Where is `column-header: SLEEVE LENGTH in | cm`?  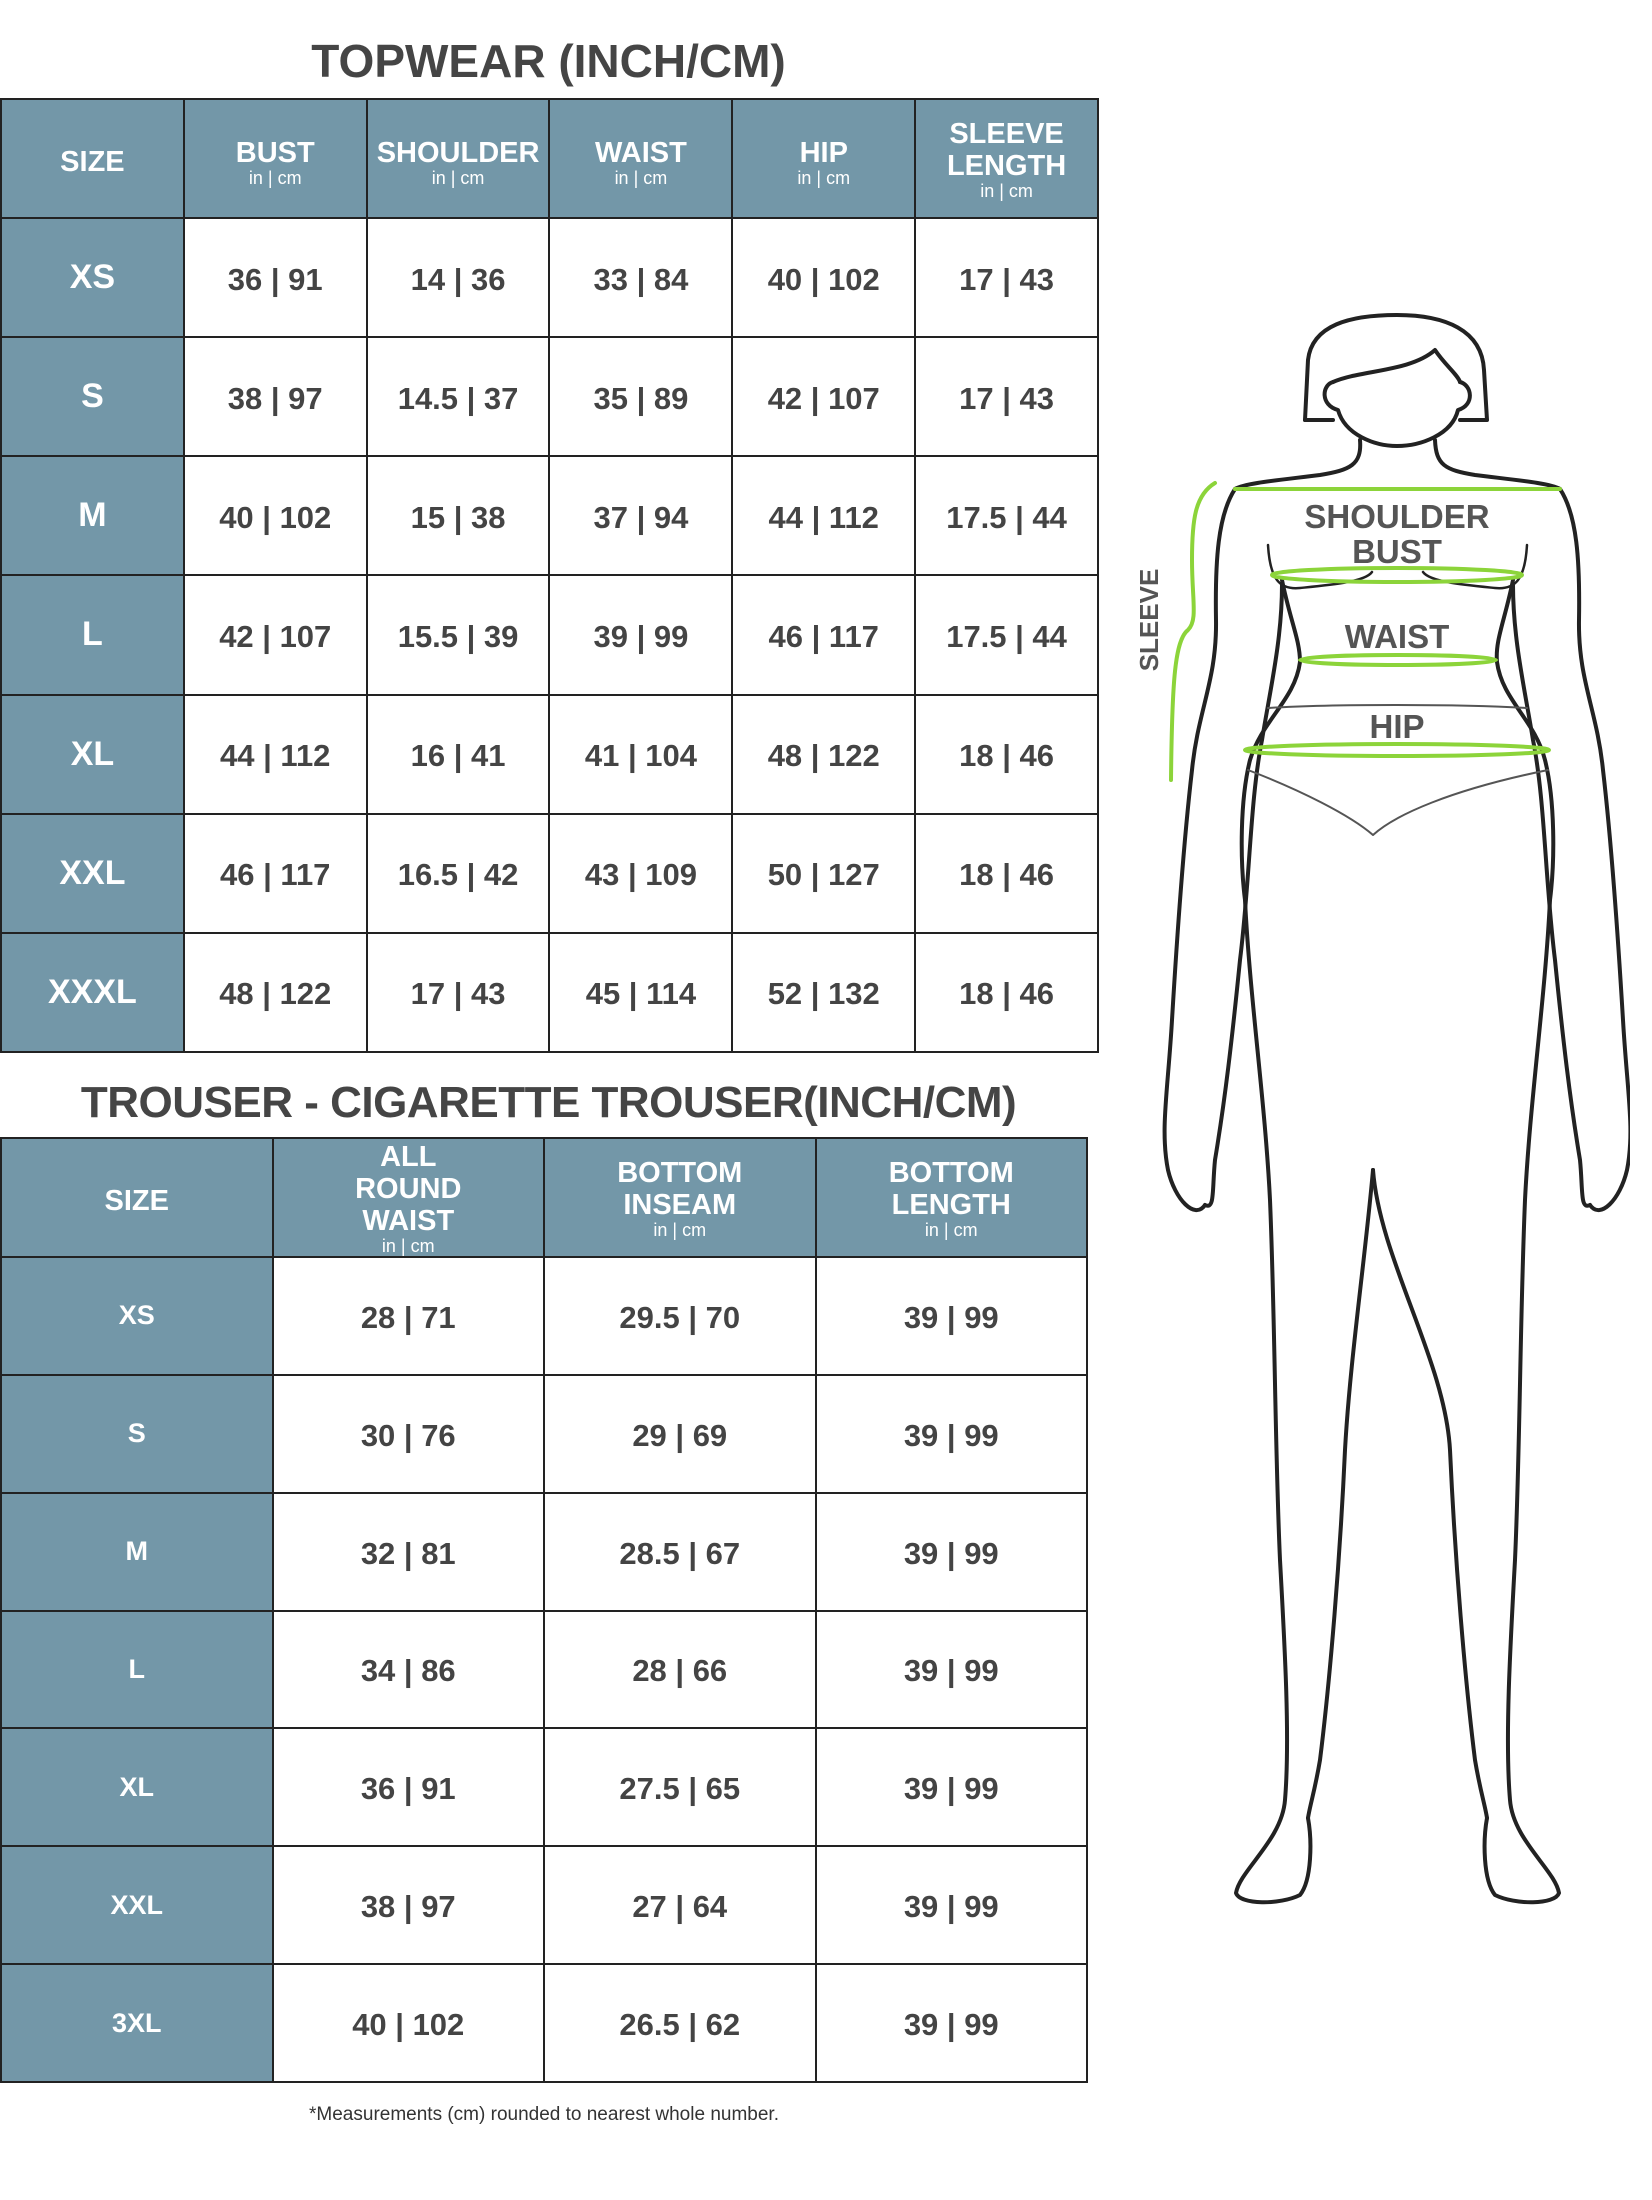
column-header: SLEEVE LENGTH in | cm is located at coordinates (1006, 158).